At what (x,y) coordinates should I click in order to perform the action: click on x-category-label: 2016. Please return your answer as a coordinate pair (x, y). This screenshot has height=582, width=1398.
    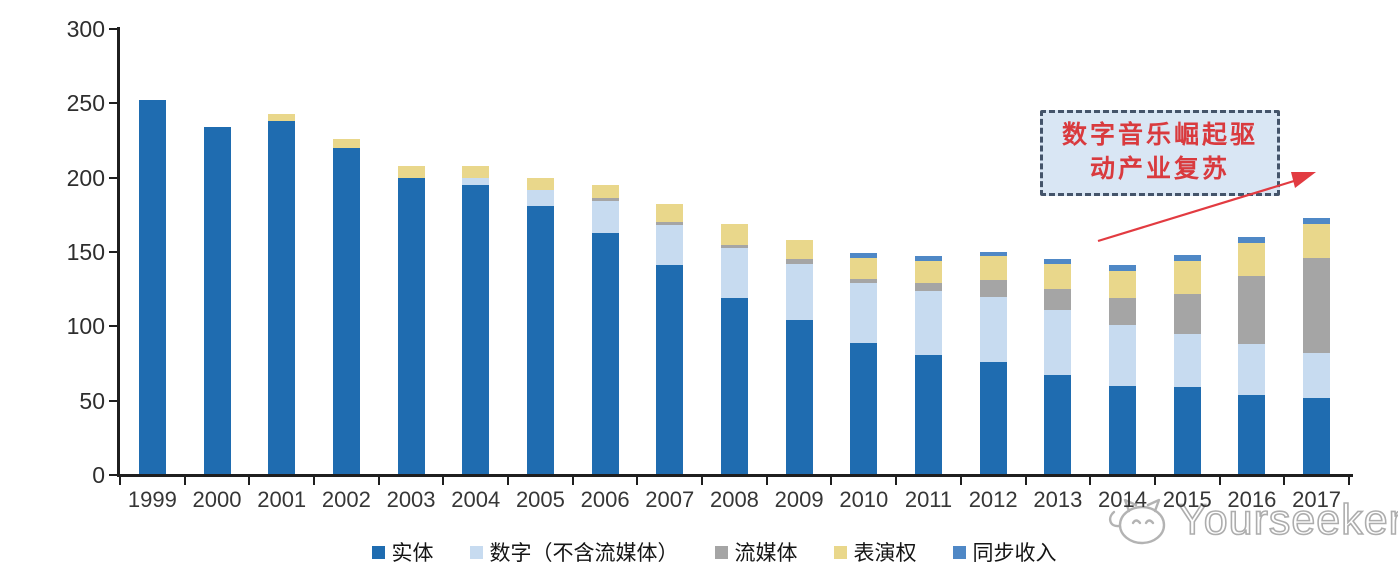
    Looking at the image, I should click on (1252, 499).